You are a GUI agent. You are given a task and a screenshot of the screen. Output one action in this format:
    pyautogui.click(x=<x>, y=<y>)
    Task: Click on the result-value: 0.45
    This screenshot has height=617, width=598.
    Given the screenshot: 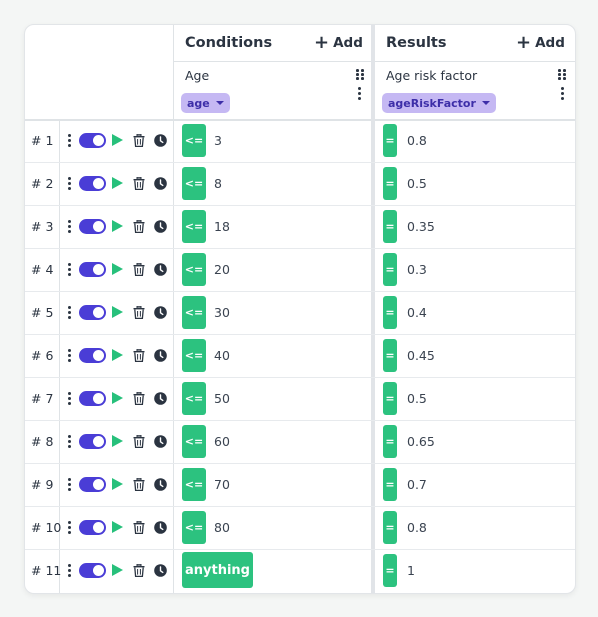 What is the action you would take?
    pyautogui.click(x=421, y=355)
    